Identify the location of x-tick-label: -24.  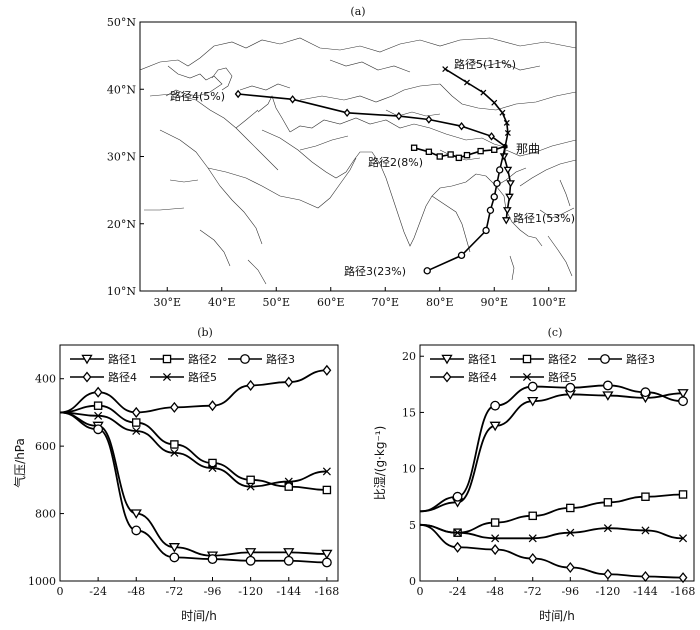
(98, 591).